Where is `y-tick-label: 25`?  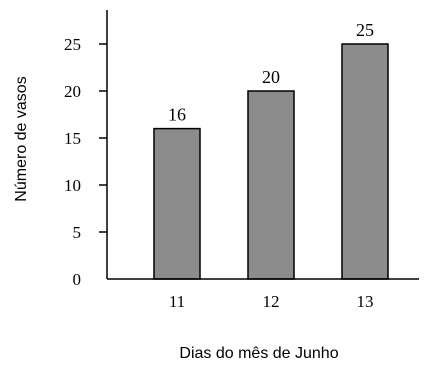
y-tick-label: 25 is located at coordinates (72, 44).